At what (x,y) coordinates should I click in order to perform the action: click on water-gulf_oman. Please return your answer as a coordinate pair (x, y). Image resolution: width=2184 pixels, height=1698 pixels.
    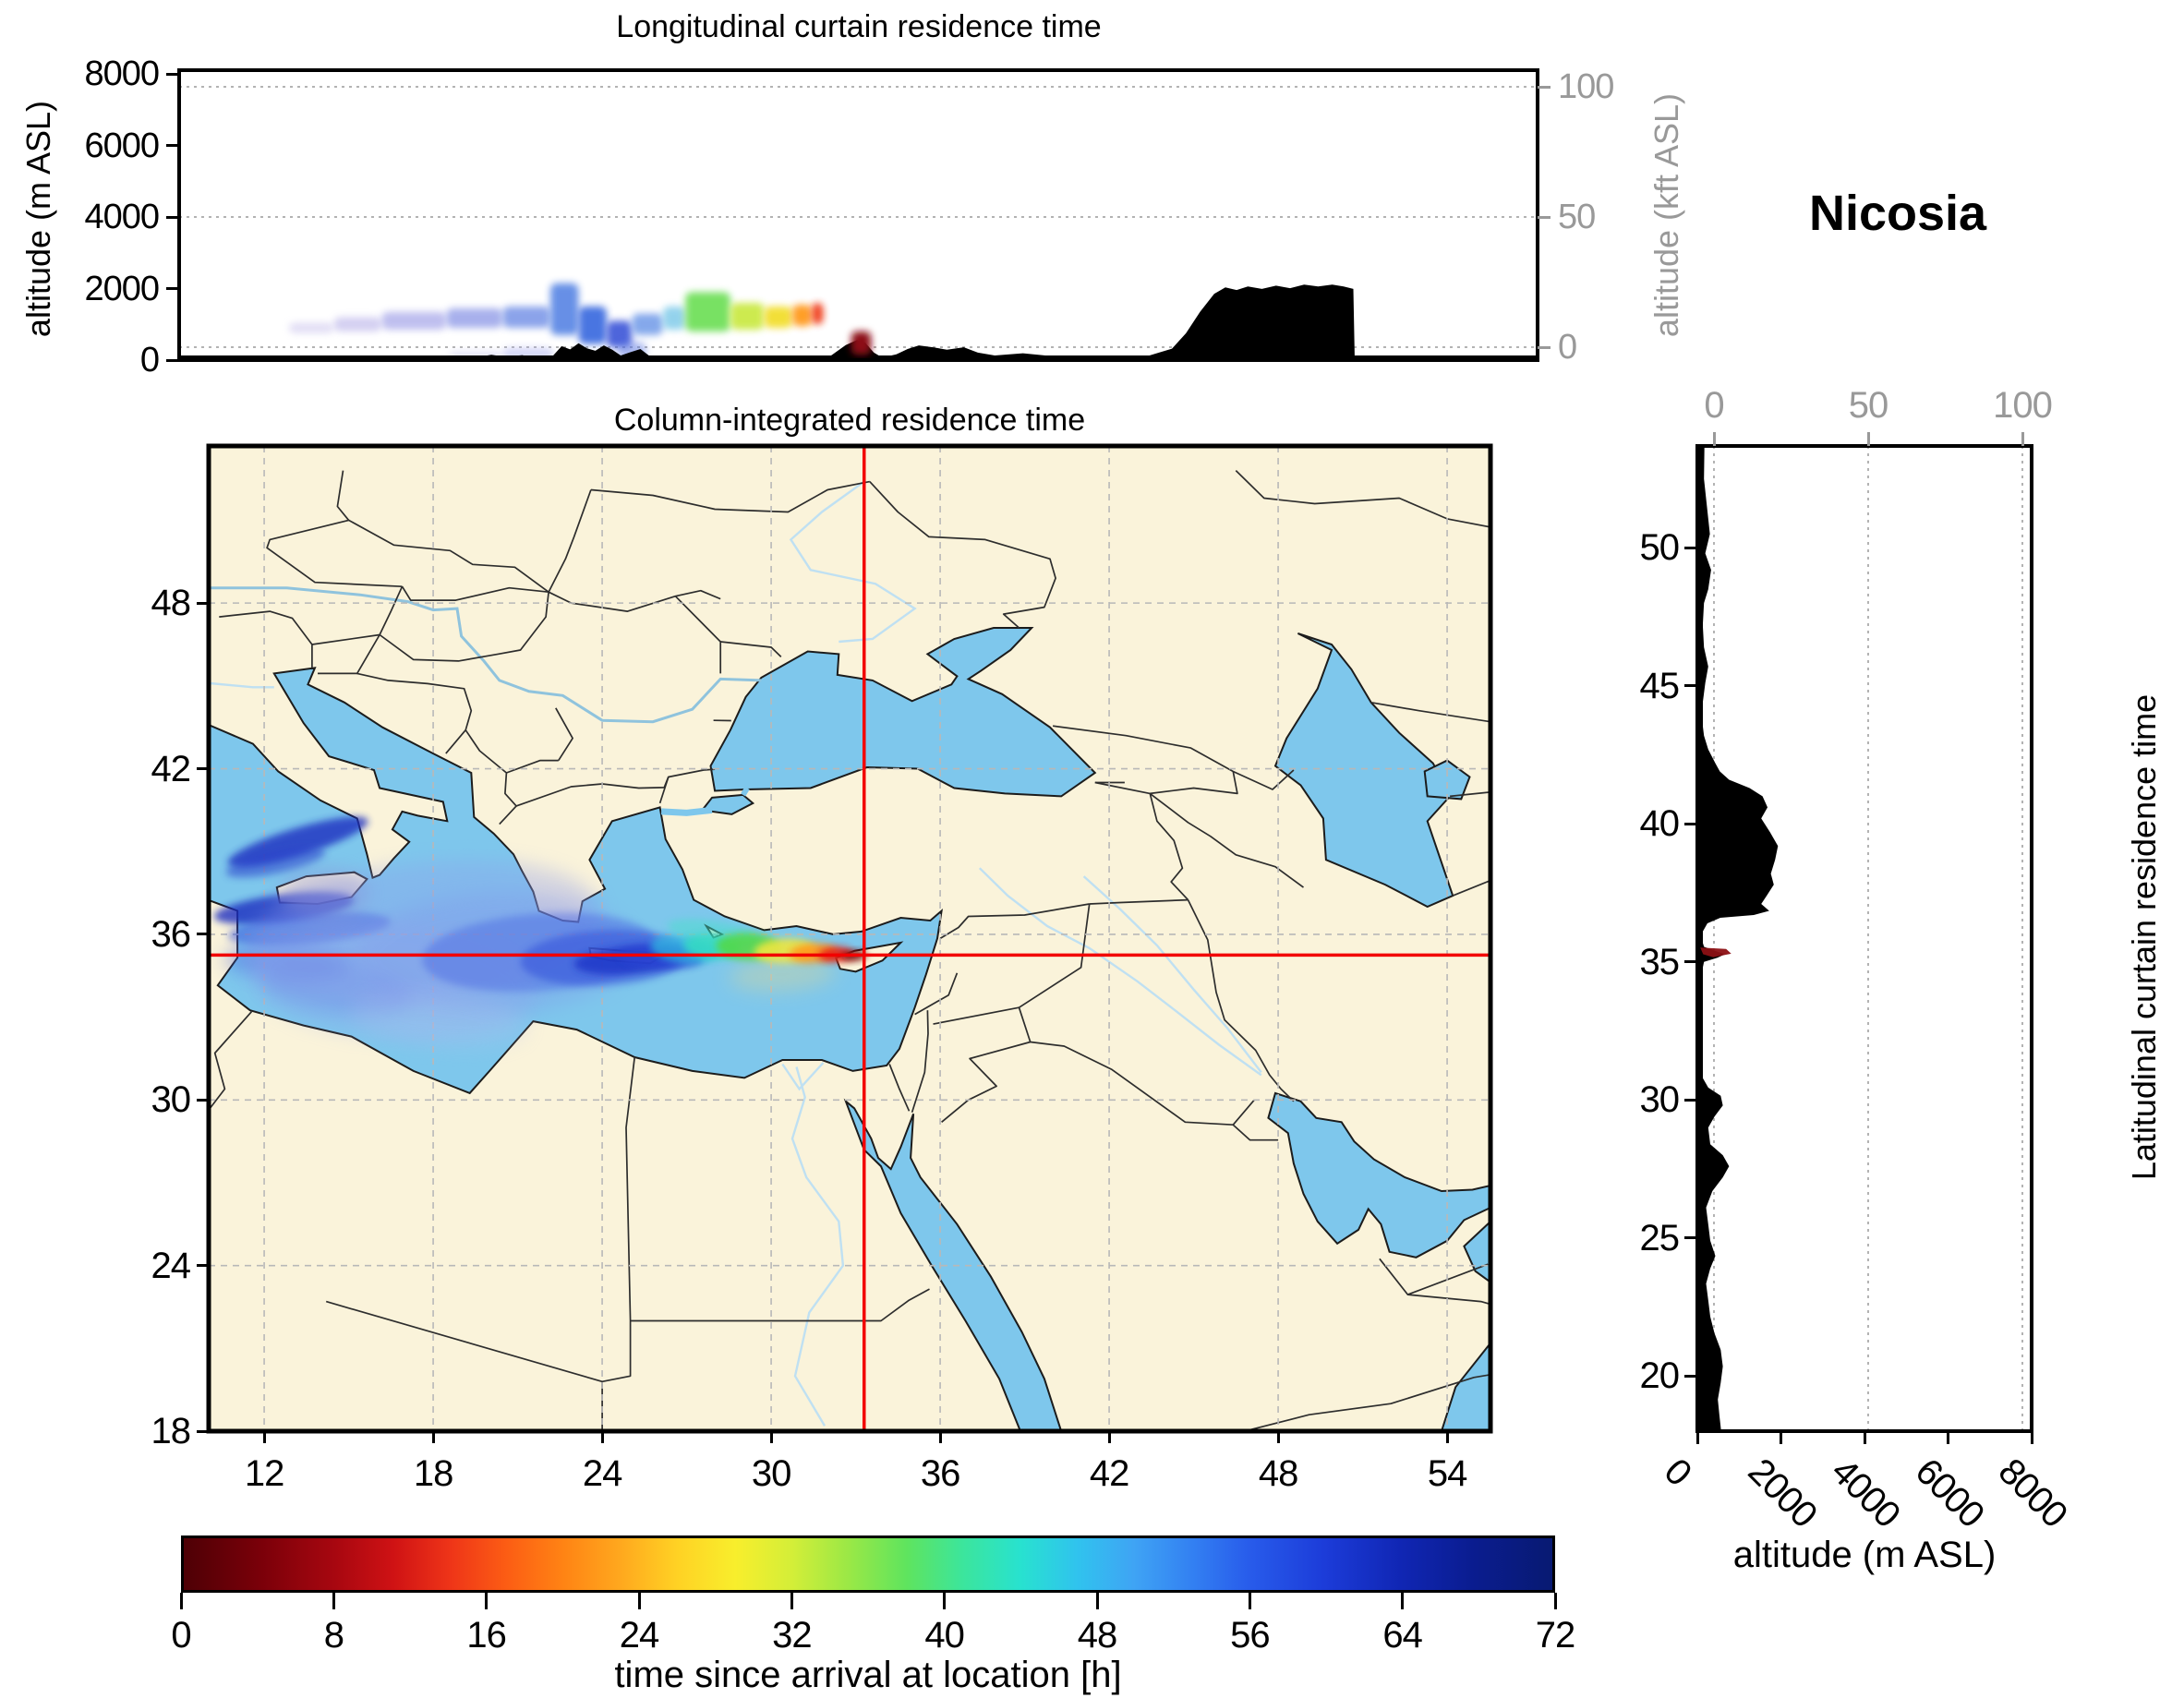
    Looking at the image, I should click on (1476, 1251).